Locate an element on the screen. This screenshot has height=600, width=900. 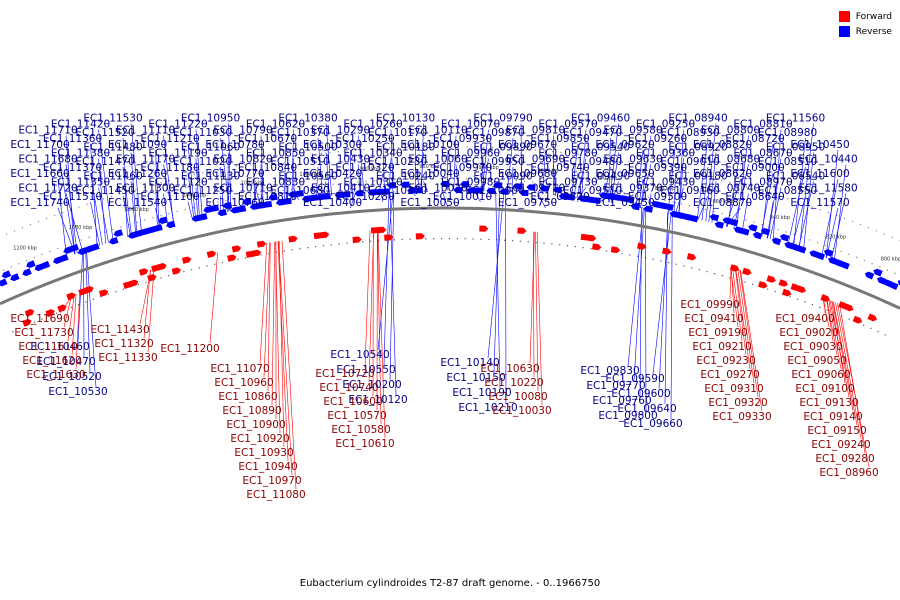
forward-swatch is located at coordinates (844, 16).